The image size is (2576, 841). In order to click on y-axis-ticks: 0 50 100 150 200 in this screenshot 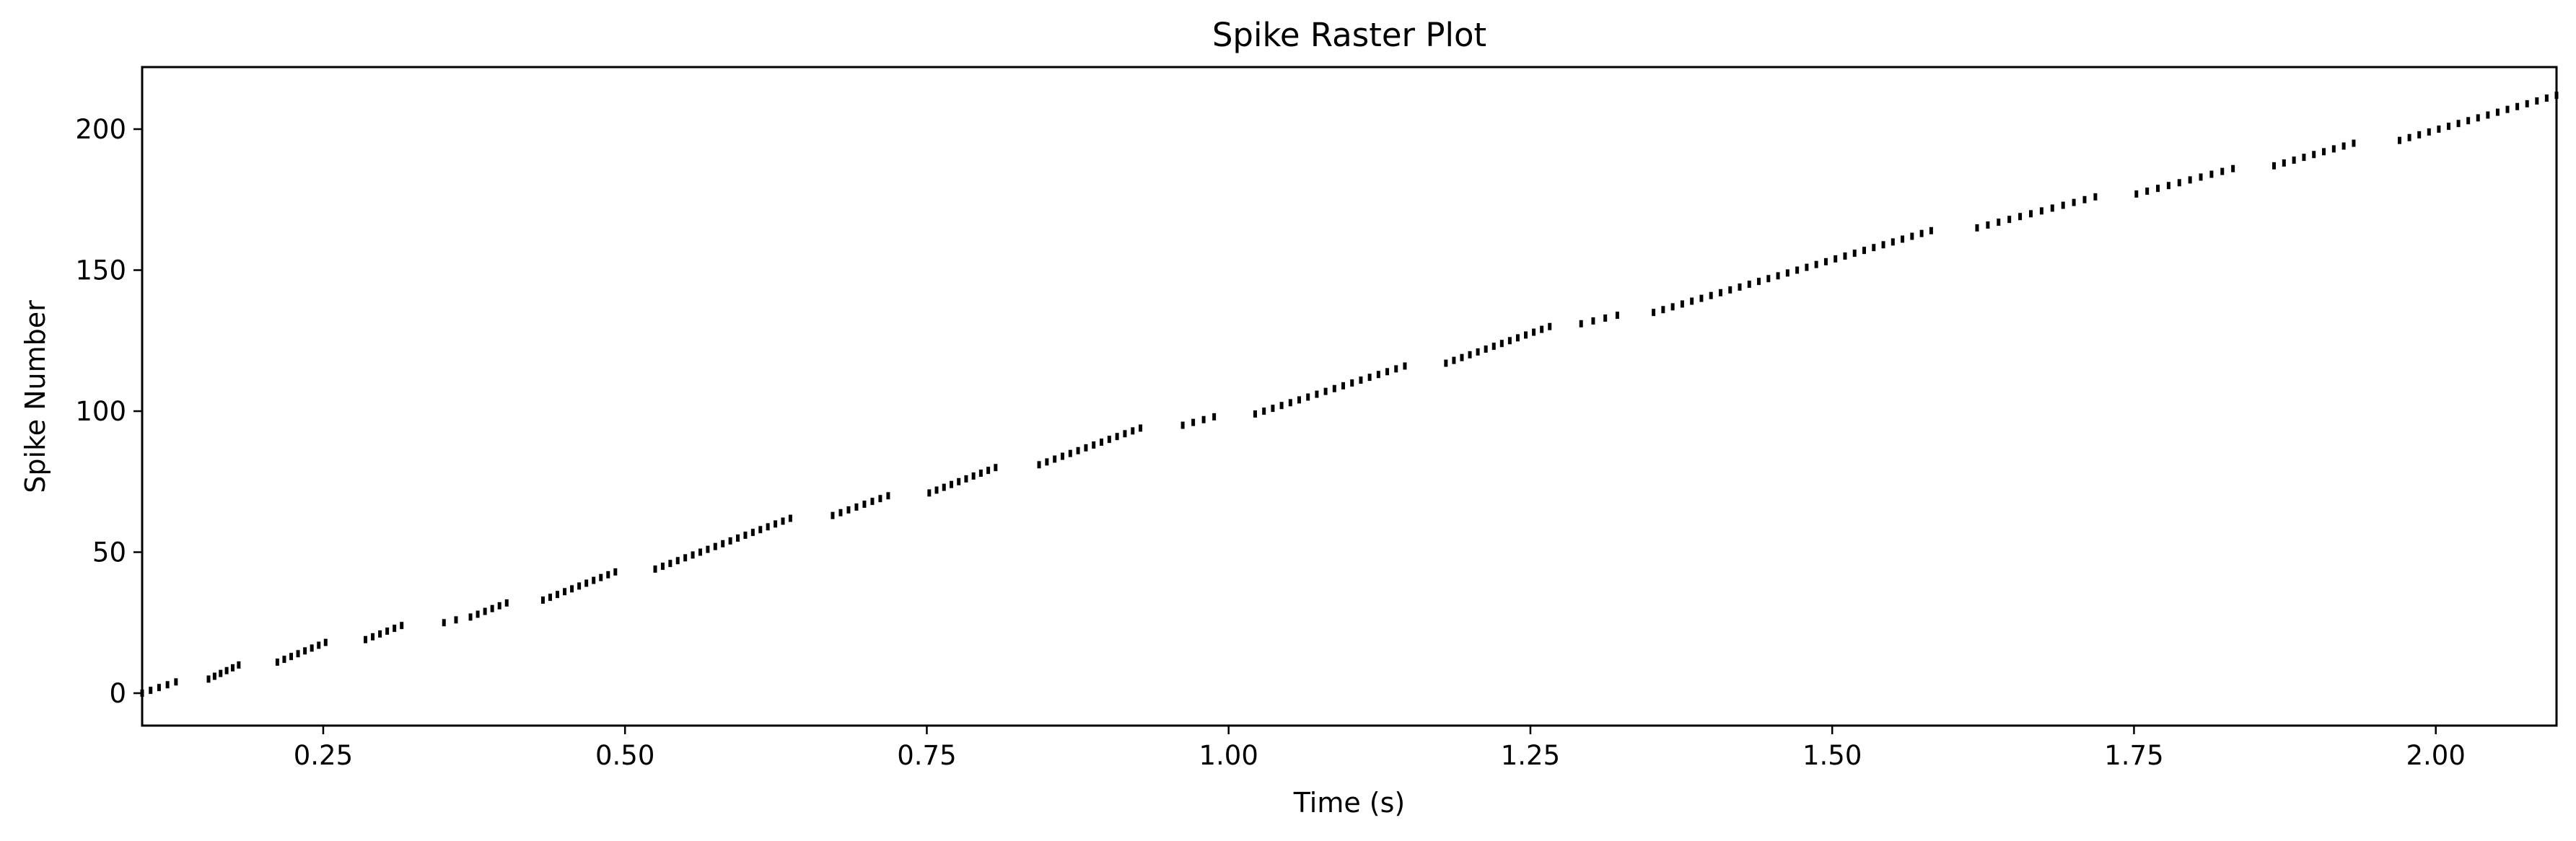, I will do `click(108, 411)`.